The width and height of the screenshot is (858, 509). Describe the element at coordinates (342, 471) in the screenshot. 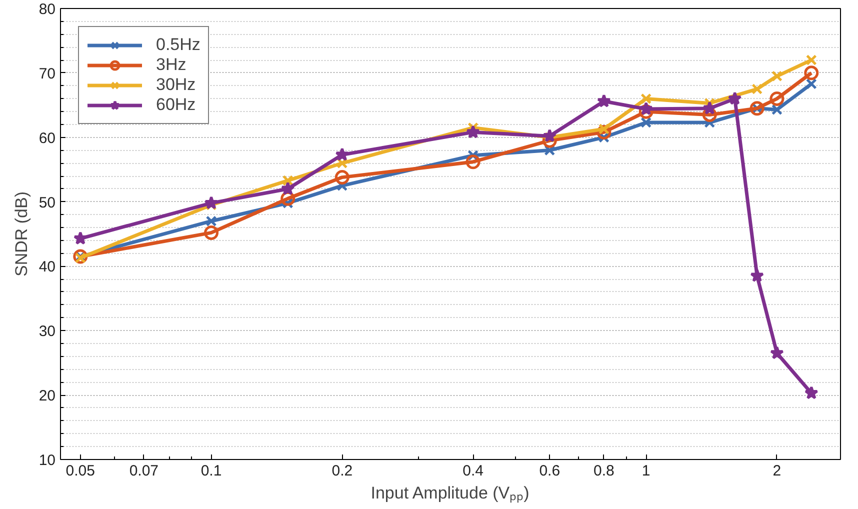

I see `x-tick-label: 0.2` at that location.